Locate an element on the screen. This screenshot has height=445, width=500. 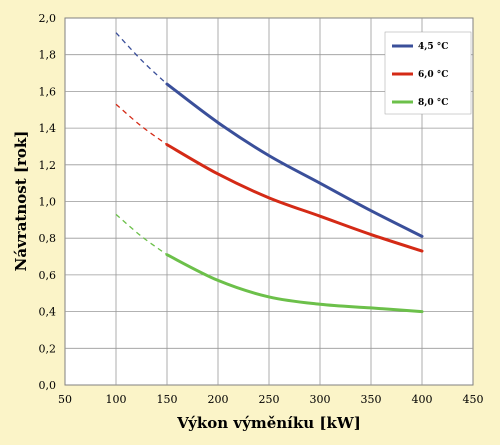
x-tick-label: 150 is located at coordinates (167, 399).